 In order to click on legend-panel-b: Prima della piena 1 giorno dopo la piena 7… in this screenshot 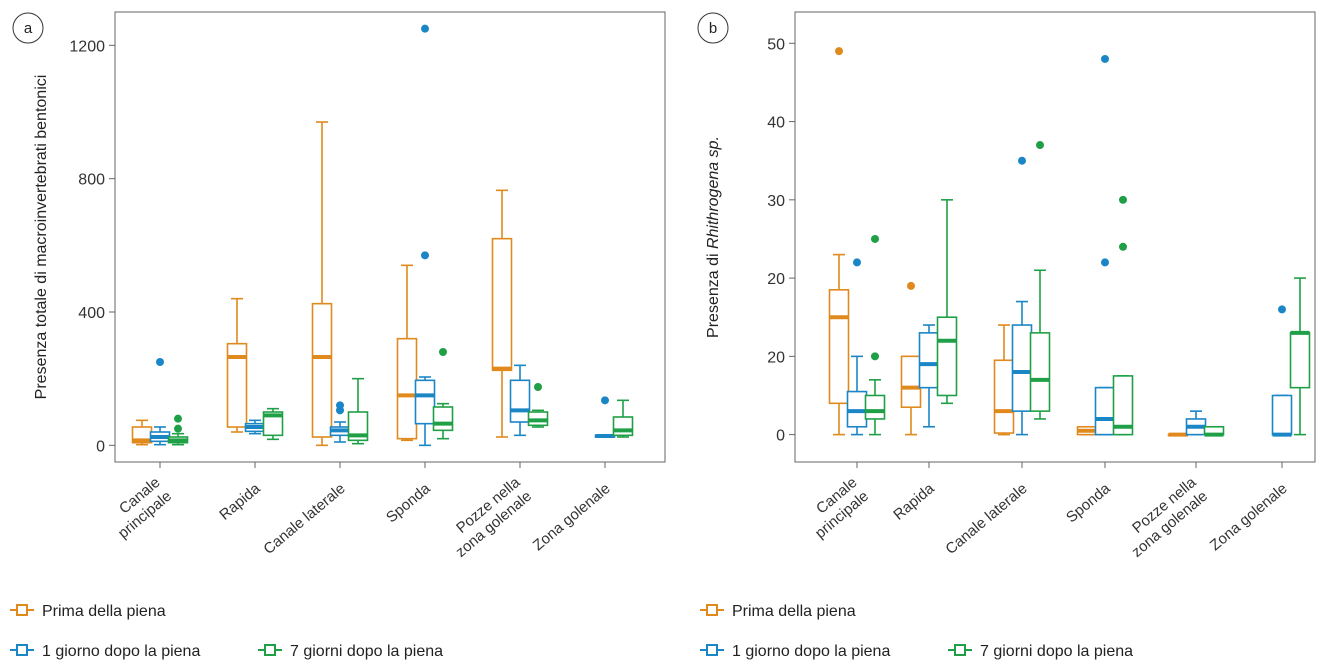, I will do `click(916, 631)`.